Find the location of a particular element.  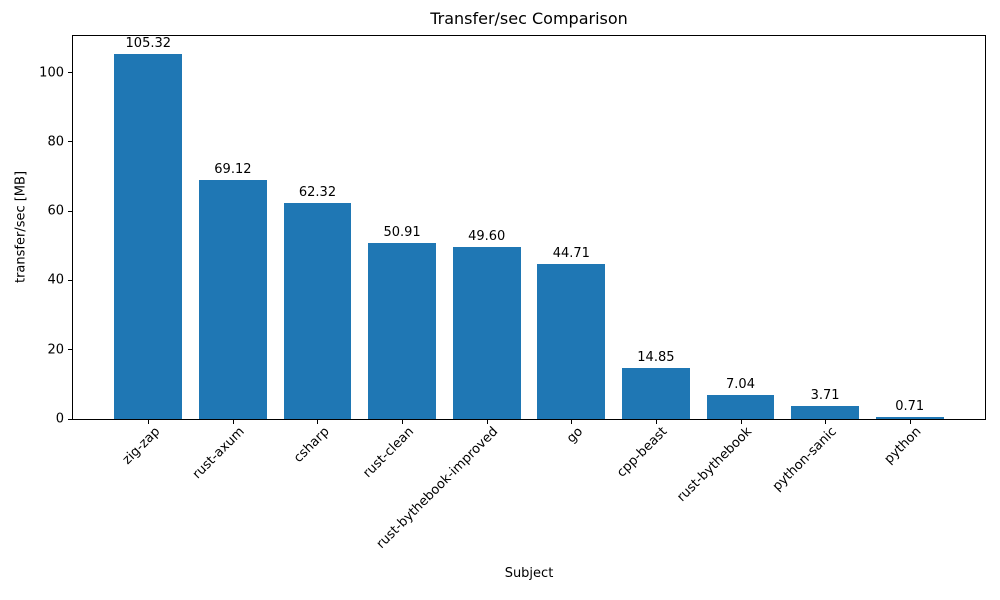

bar-csharp is located at coordinates (317, 311).